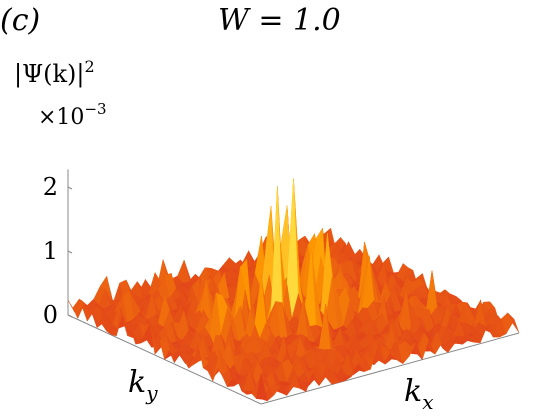  Describe the element at coordinates (50, 187) in the screenshot. I see `z-tick-label: 2` at that location.